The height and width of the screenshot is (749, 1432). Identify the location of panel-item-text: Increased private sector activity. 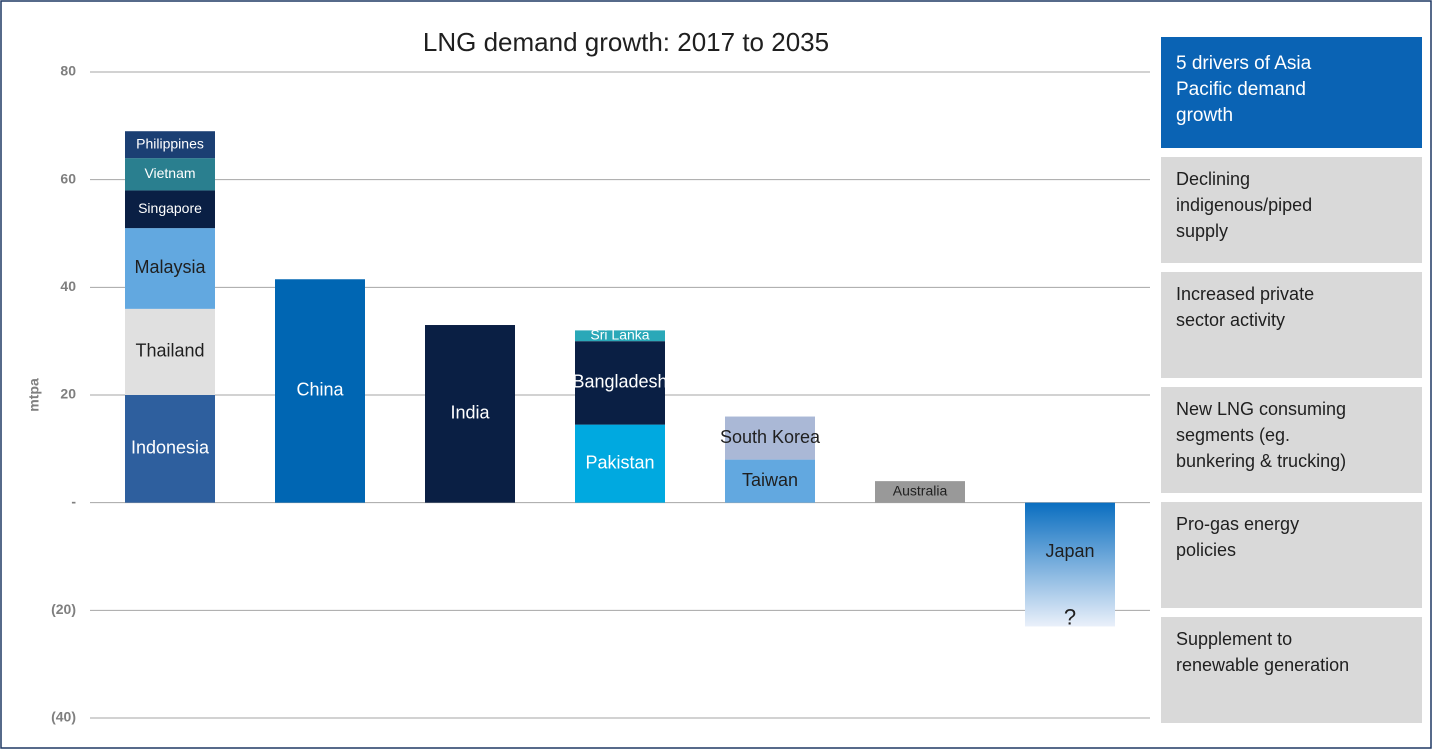
(1245, 307).